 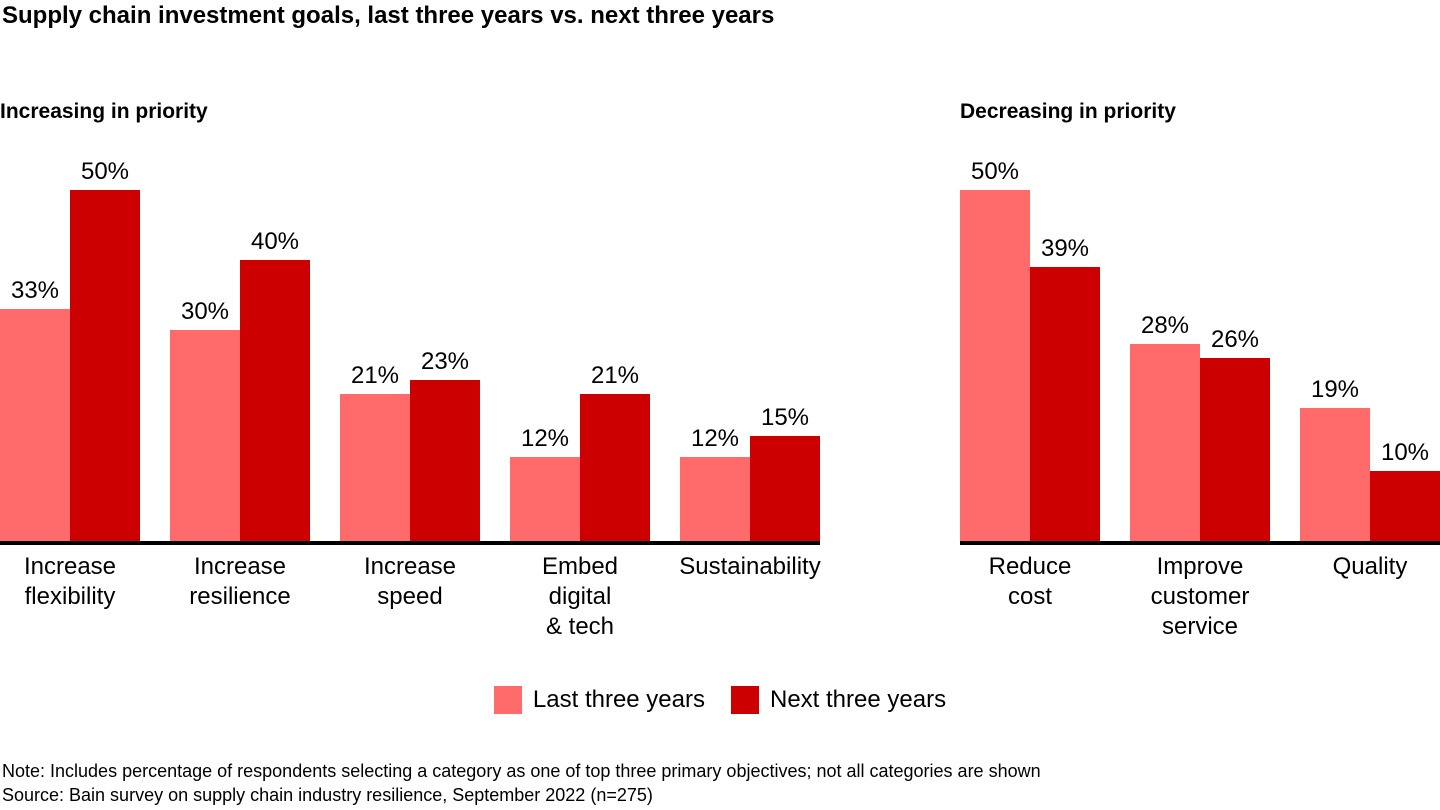 I want to click on legend-item-last-three-years: Last three years, so click(x=599, y=700).